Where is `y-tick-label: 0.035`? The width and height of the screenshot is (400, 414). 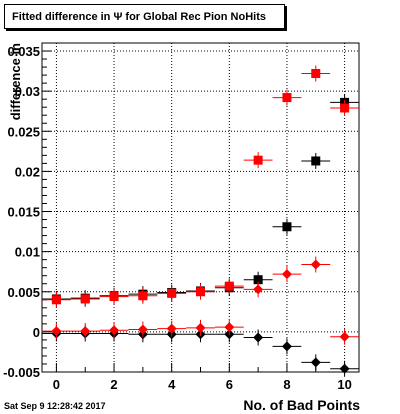
y-tick-label: 0.035 is located at coordinates (23, 51).